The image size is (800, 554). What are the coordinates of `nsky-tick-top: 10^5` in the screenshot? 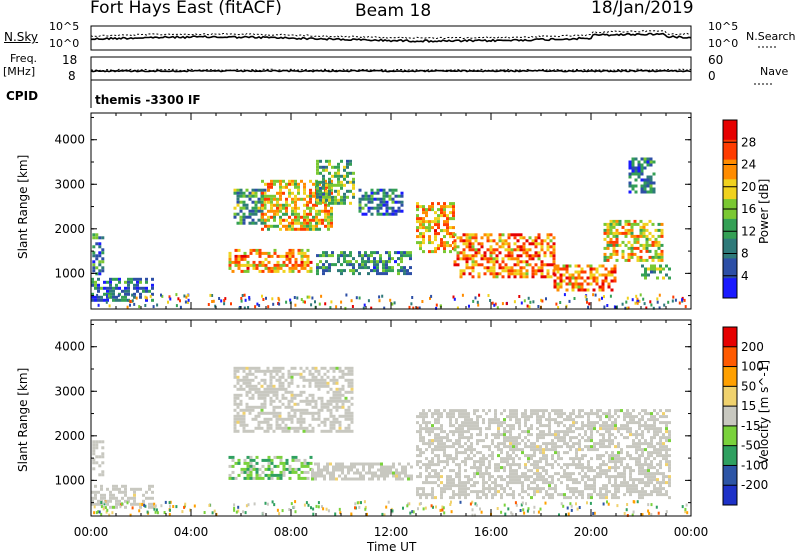 It's located at (64, 26).